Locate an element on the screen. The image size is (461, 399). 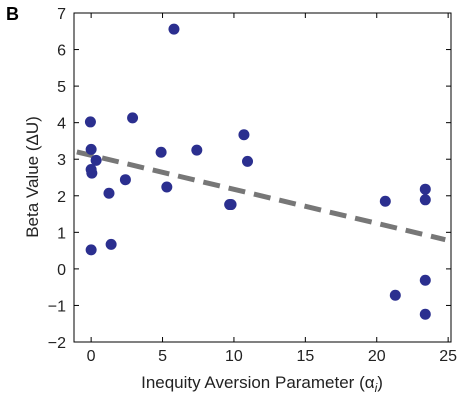
x-tick-label: 25 is located at coordinates (448, 356).